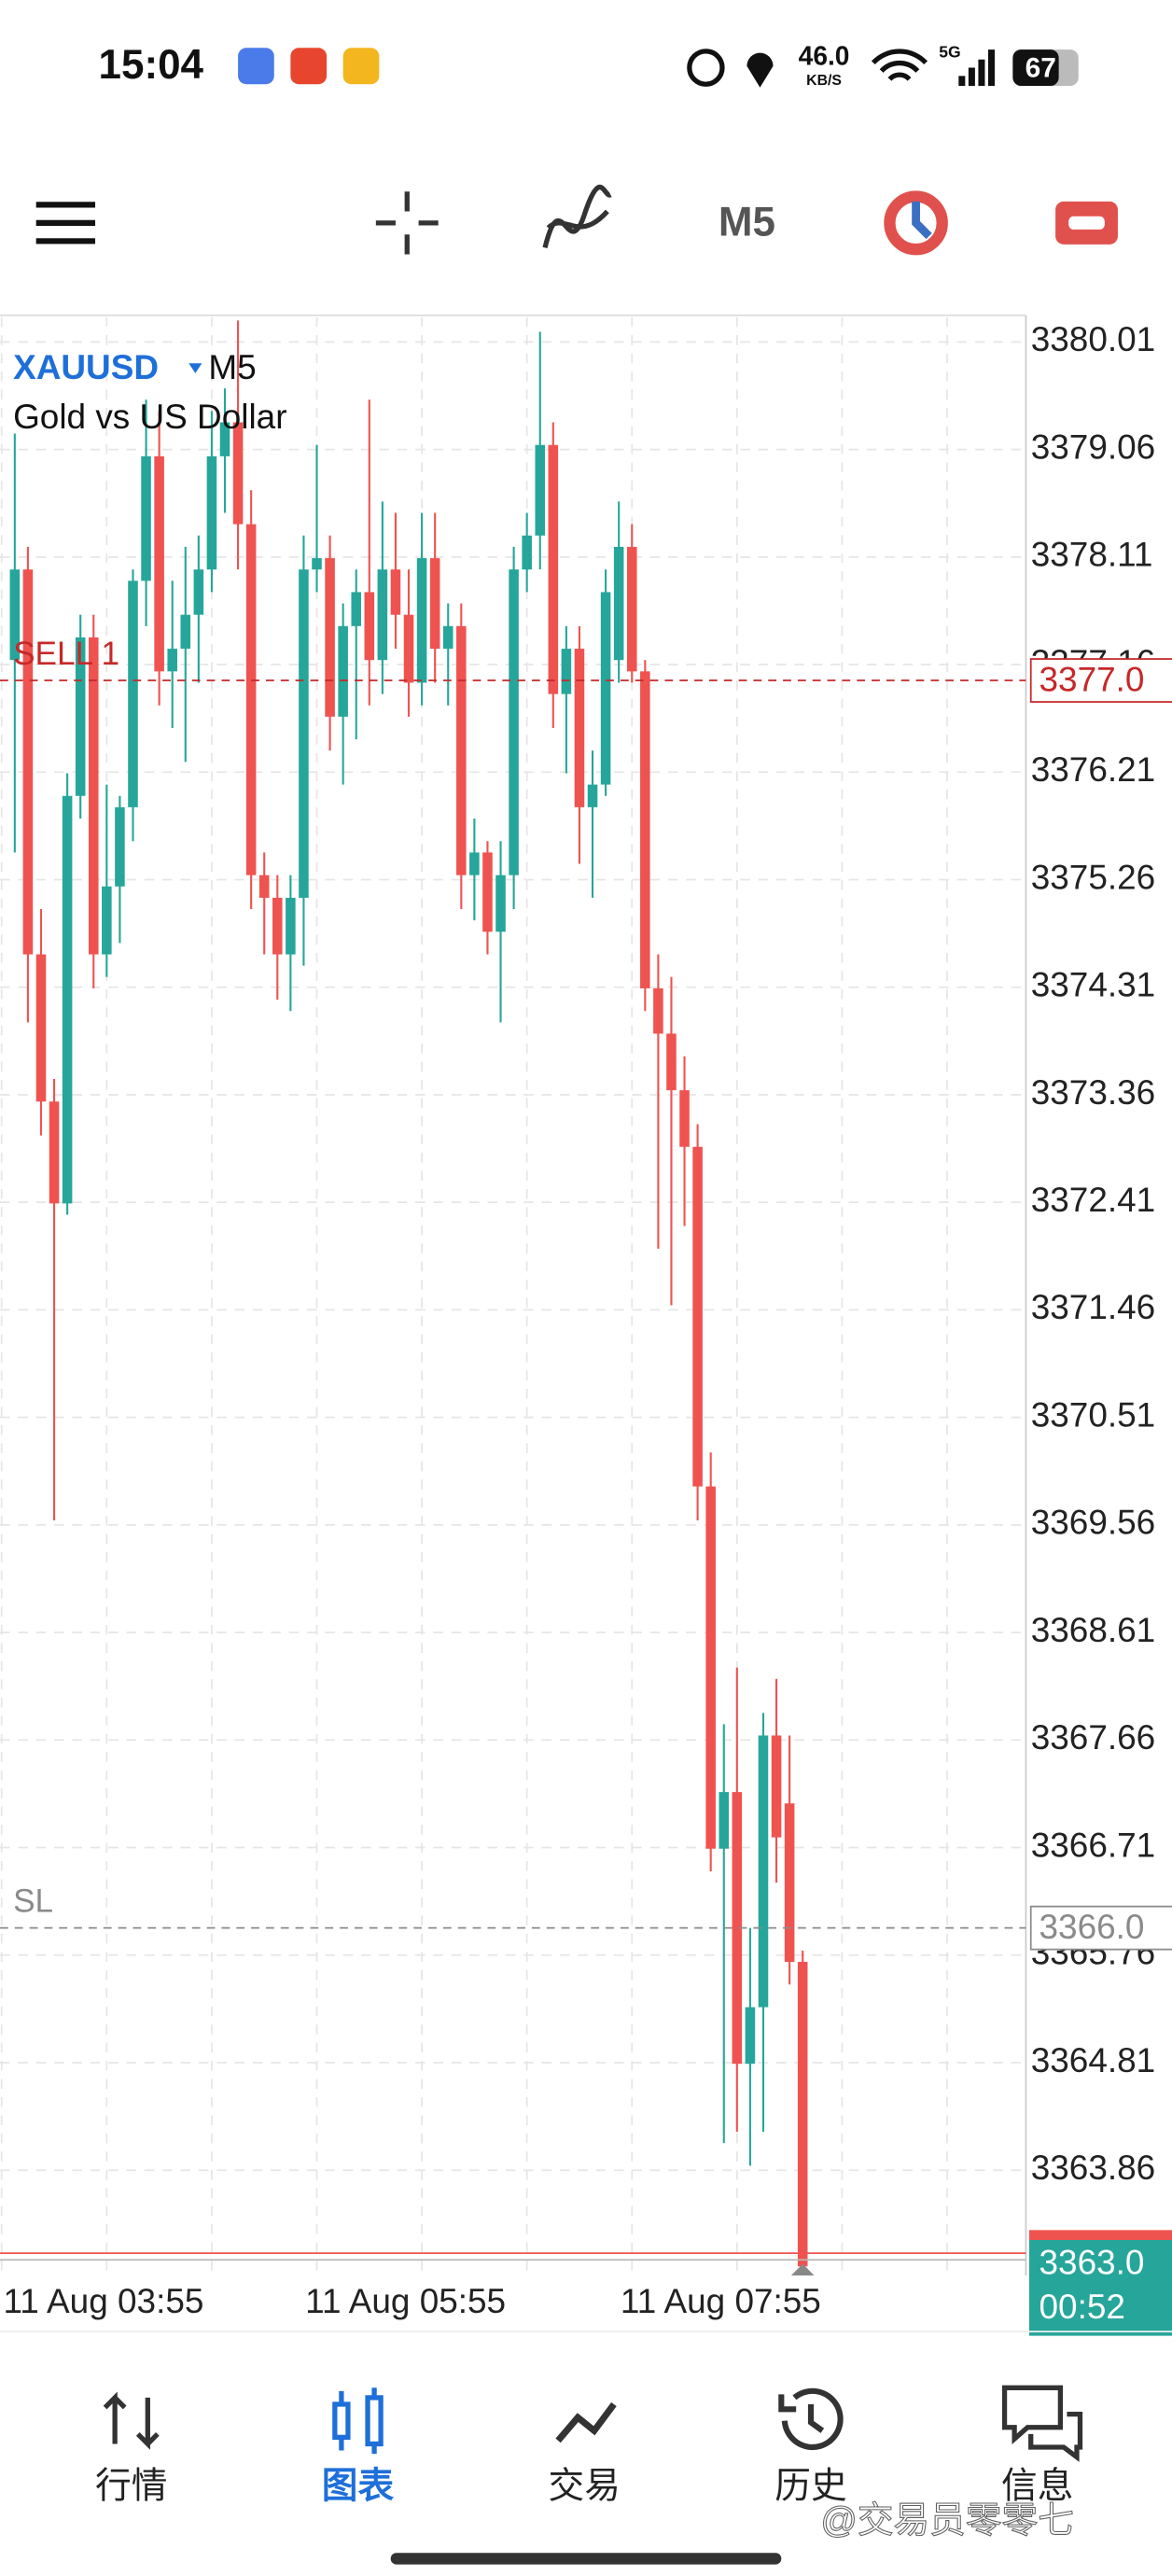  What do you see at coordinates (824, 55) in the screenshot?
I see `net-speed: 46.0` at bounding box center [824, 55].